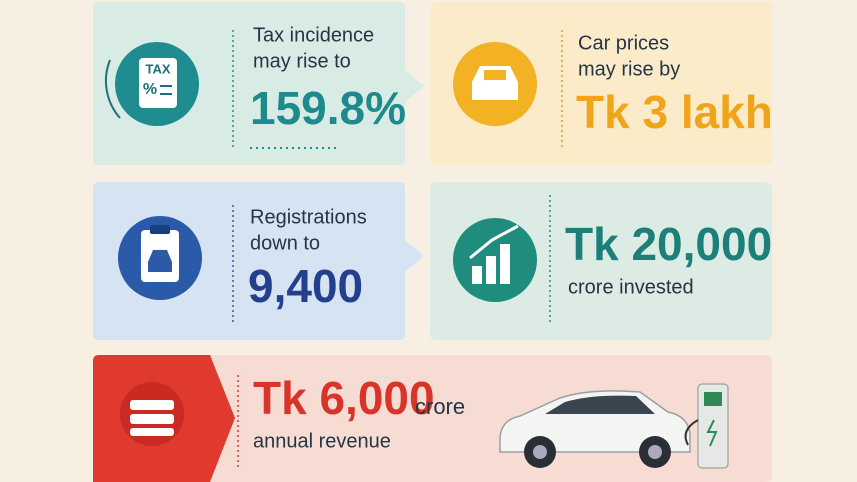  What do you see at coordinates (150, 89) in the screenshot?
I see `icon-text: %` at bounding box center [150, 89].